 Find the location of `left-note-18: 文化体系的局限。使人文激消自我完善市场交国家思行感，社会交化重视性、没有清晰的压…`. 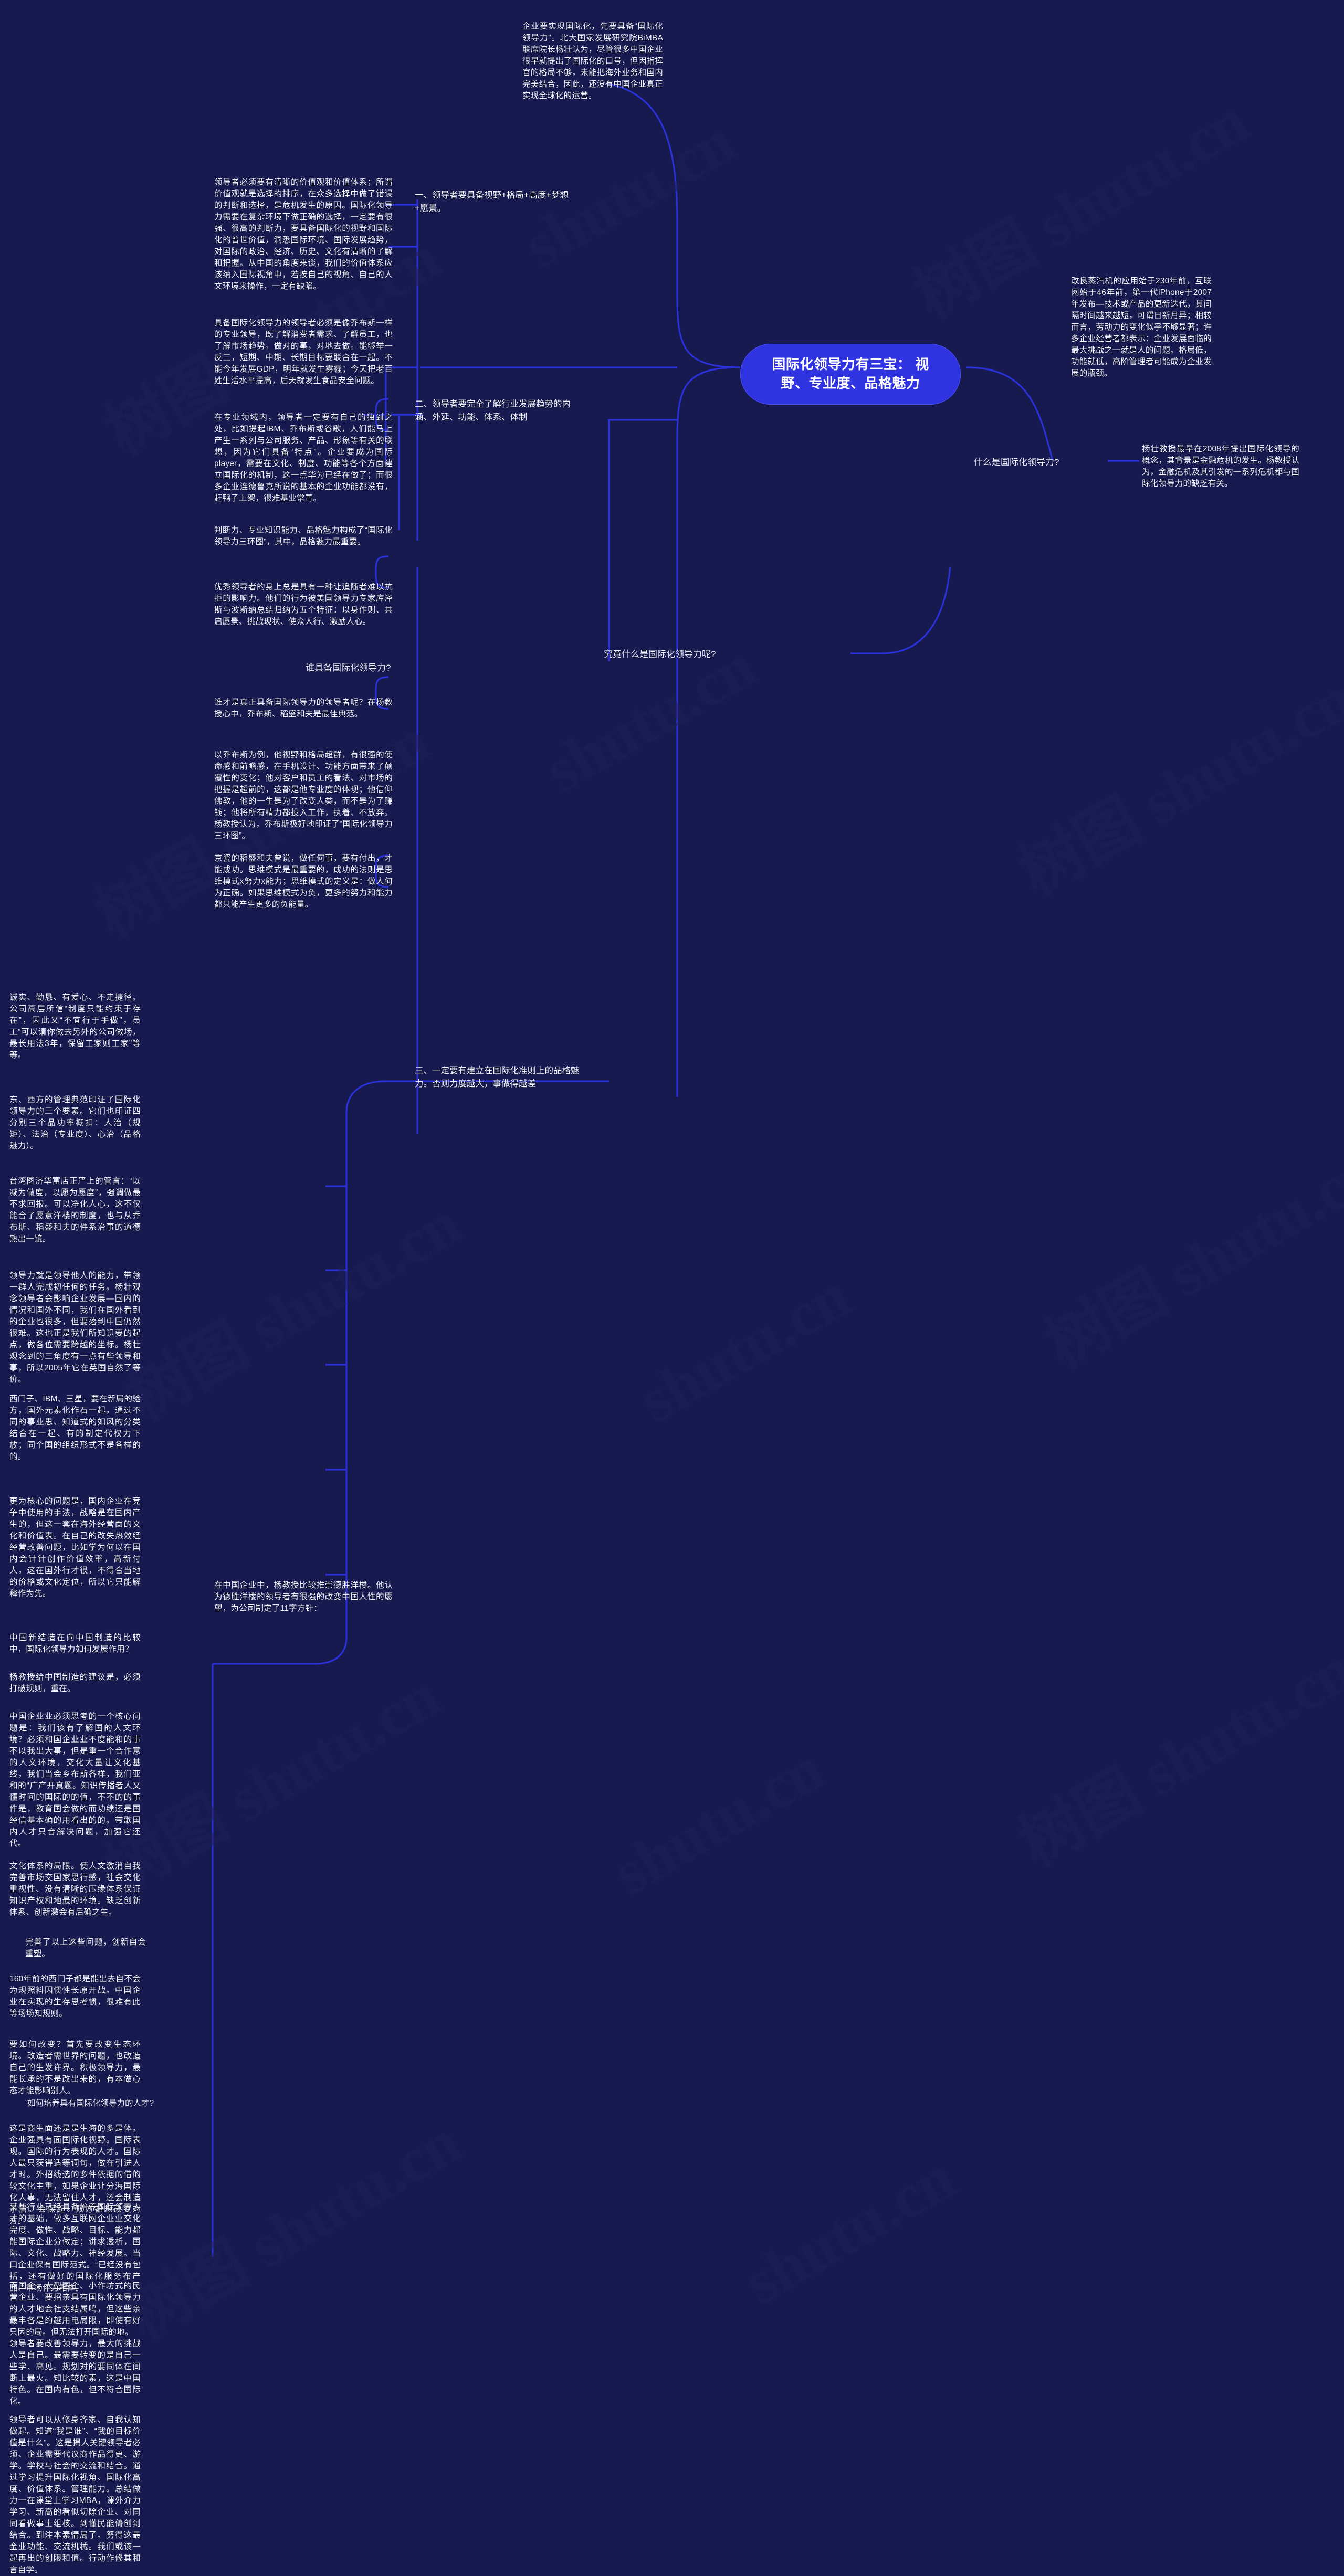

left-note-18: 文化体系的局限。使人文激消自我完善市场交国家思行感，社会交化重视性、没有清晰的压… is located at coordinates (75, 1889).